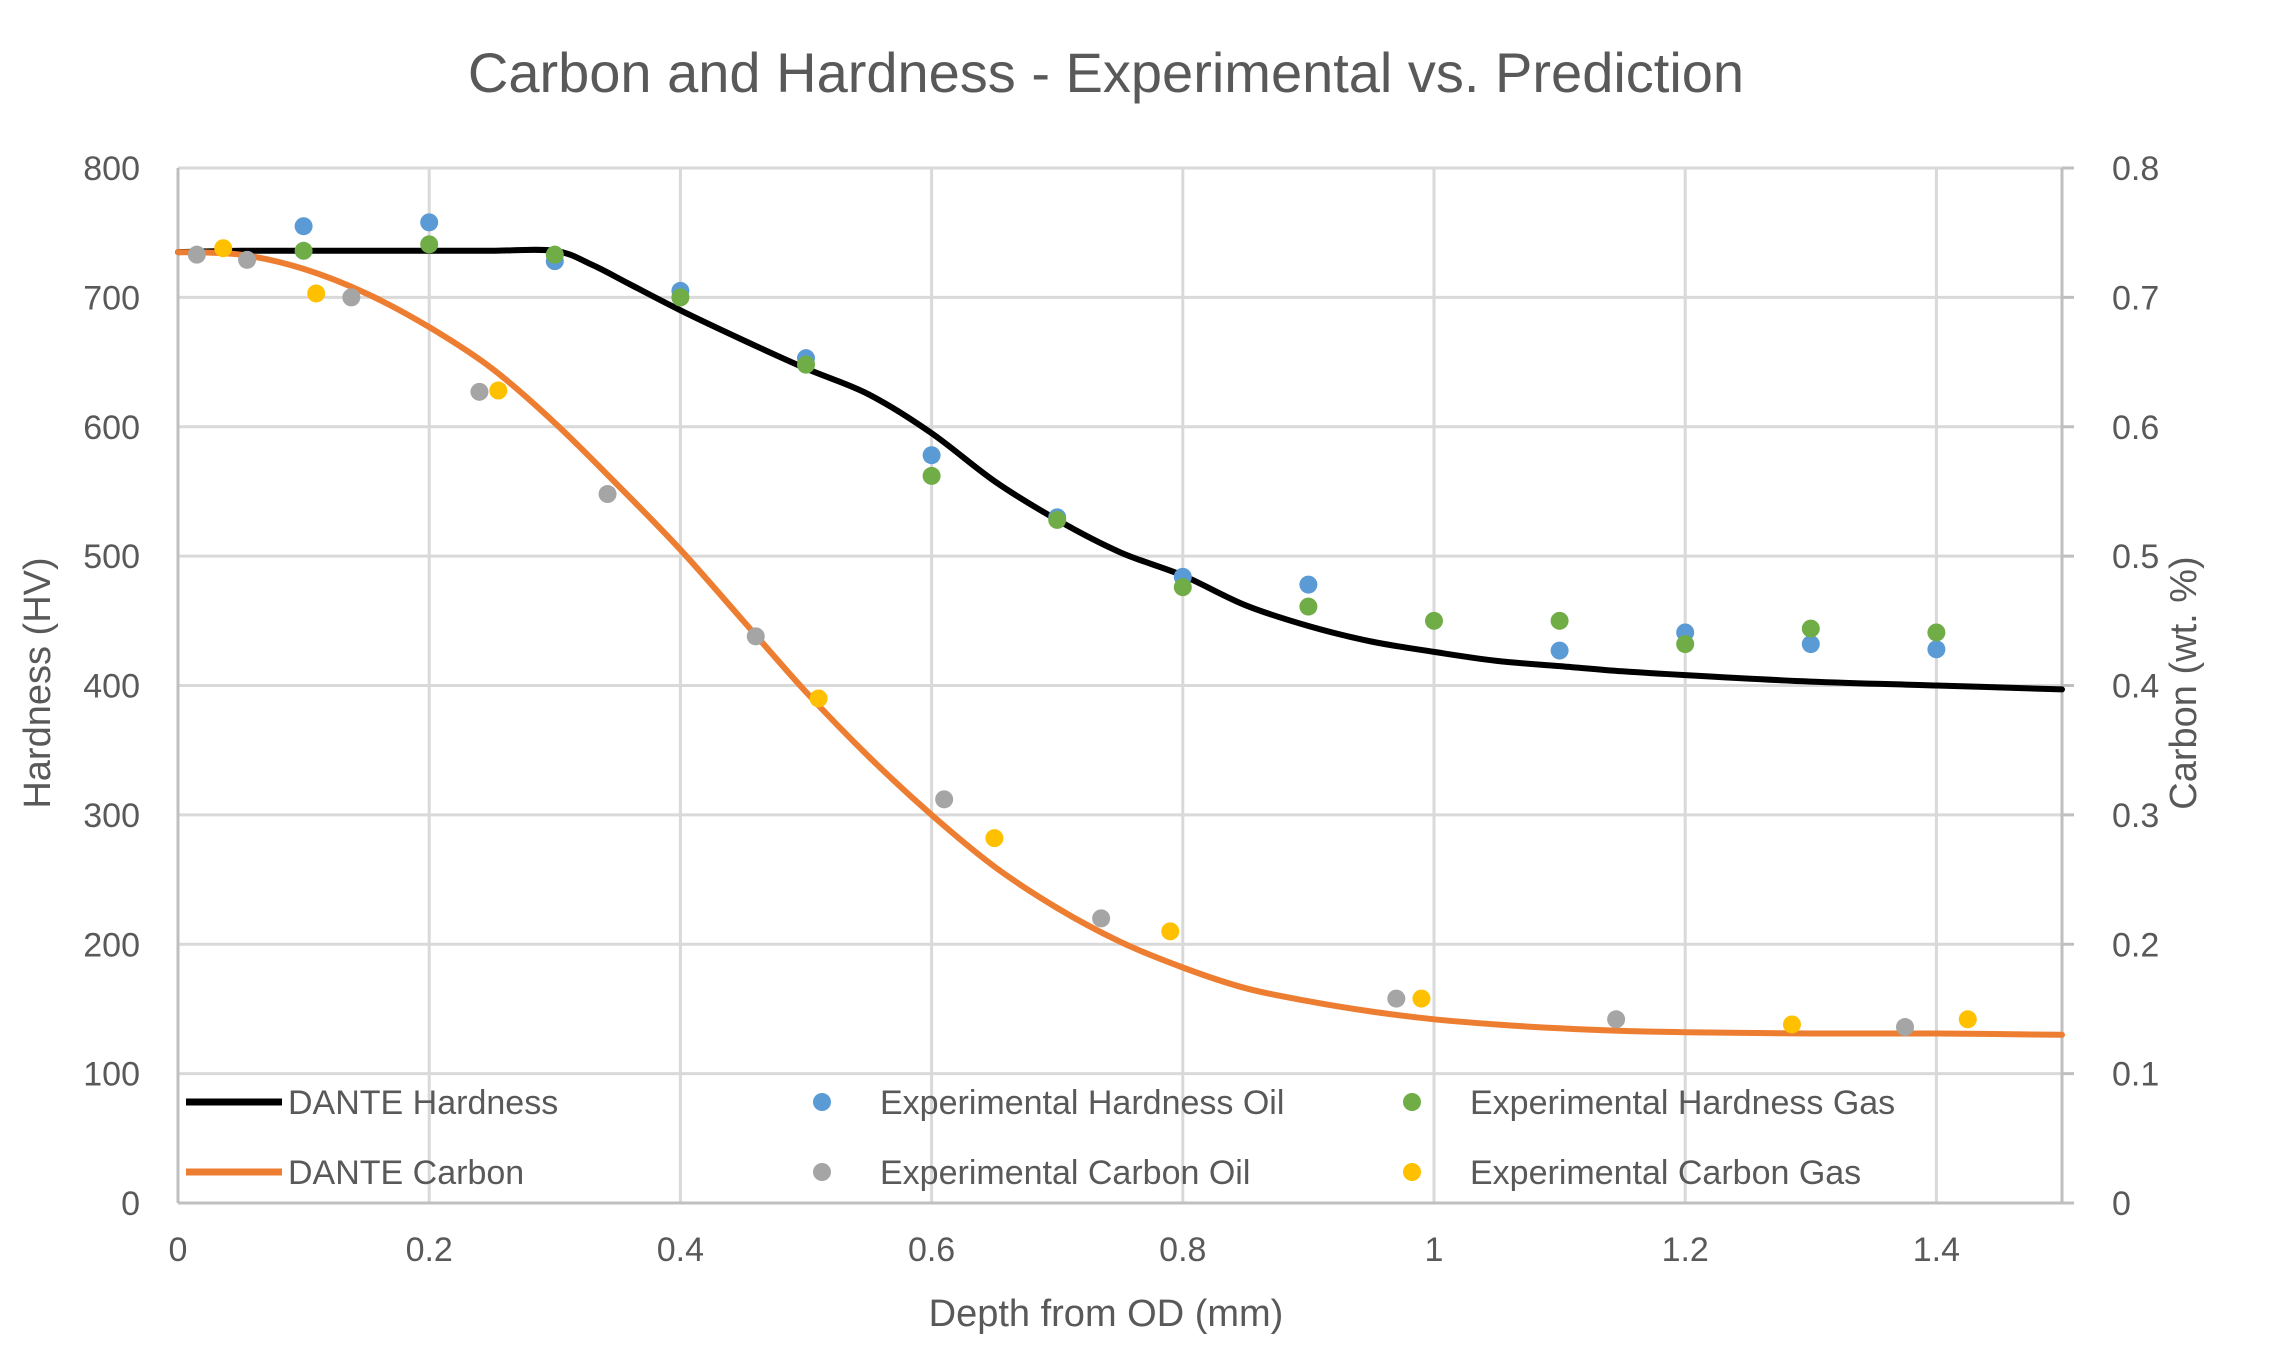 The image size is (2293, 1372). I want to click on y2-tick-label: 0.7, so click(2135, 298).